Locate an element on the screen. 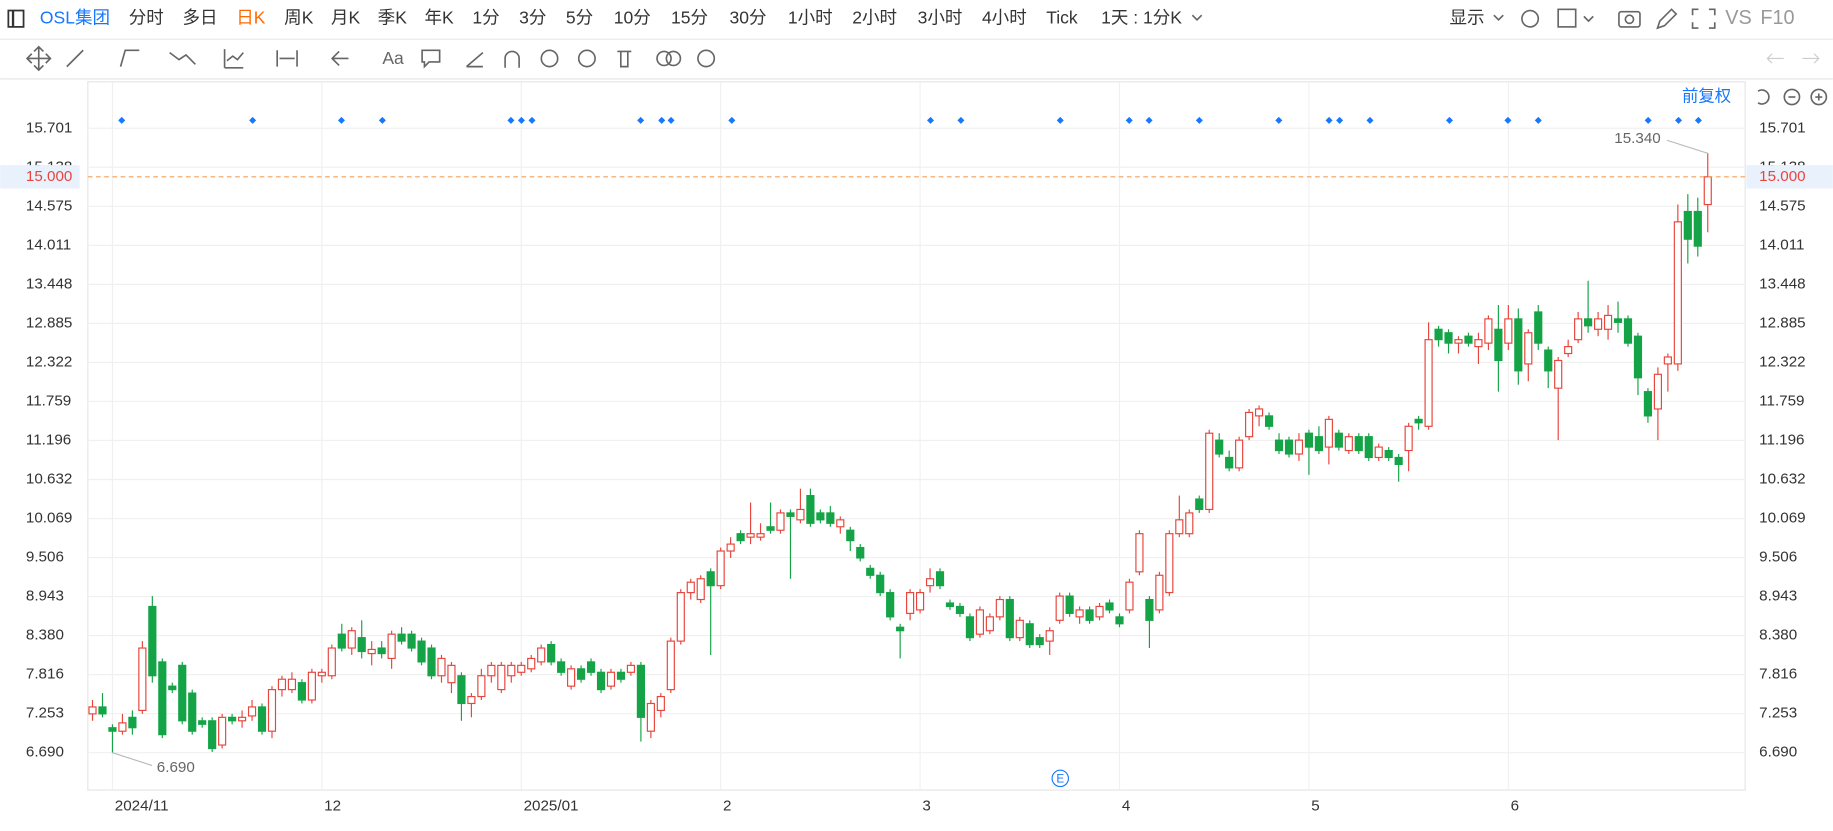 This screenshot has width=1833, height=831. angle-tool is located at coordinates (474, 59).